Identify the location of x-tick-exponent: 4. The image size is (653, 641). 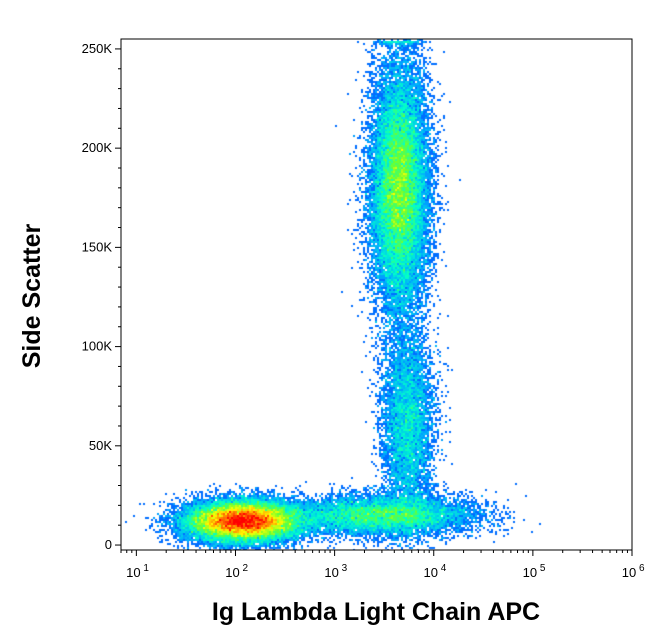
(444, 568).